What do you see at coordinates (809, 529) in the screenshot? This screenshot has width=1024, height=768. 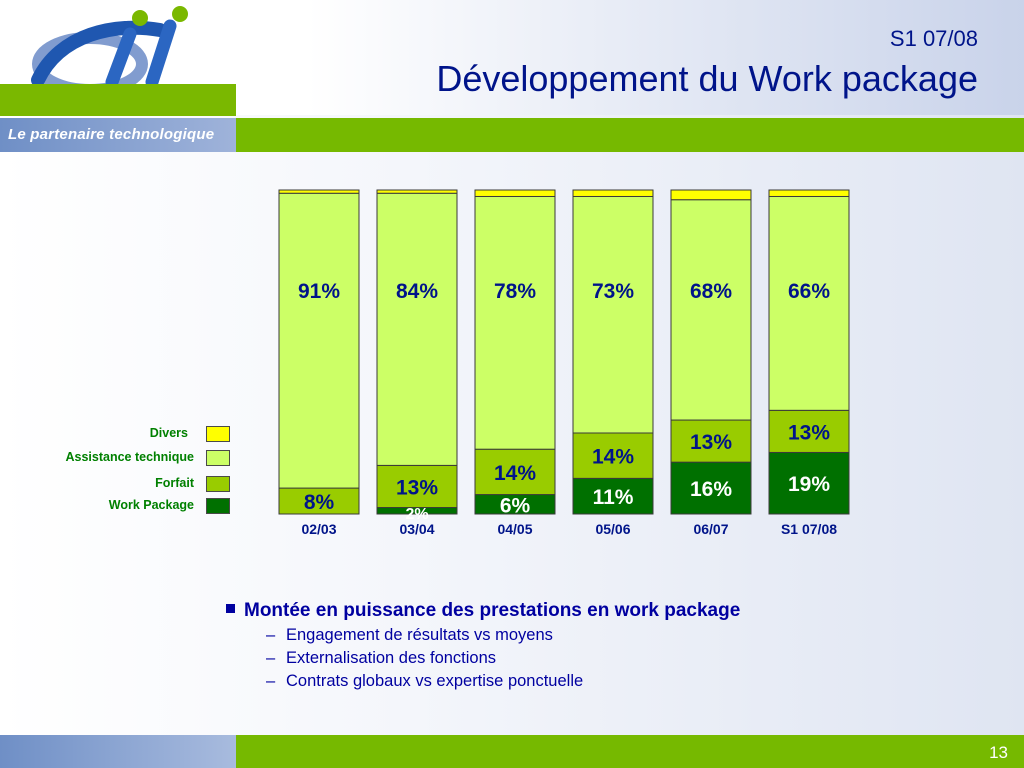 I see `category-label: S1 07/08` at bounding box center [809, 529].